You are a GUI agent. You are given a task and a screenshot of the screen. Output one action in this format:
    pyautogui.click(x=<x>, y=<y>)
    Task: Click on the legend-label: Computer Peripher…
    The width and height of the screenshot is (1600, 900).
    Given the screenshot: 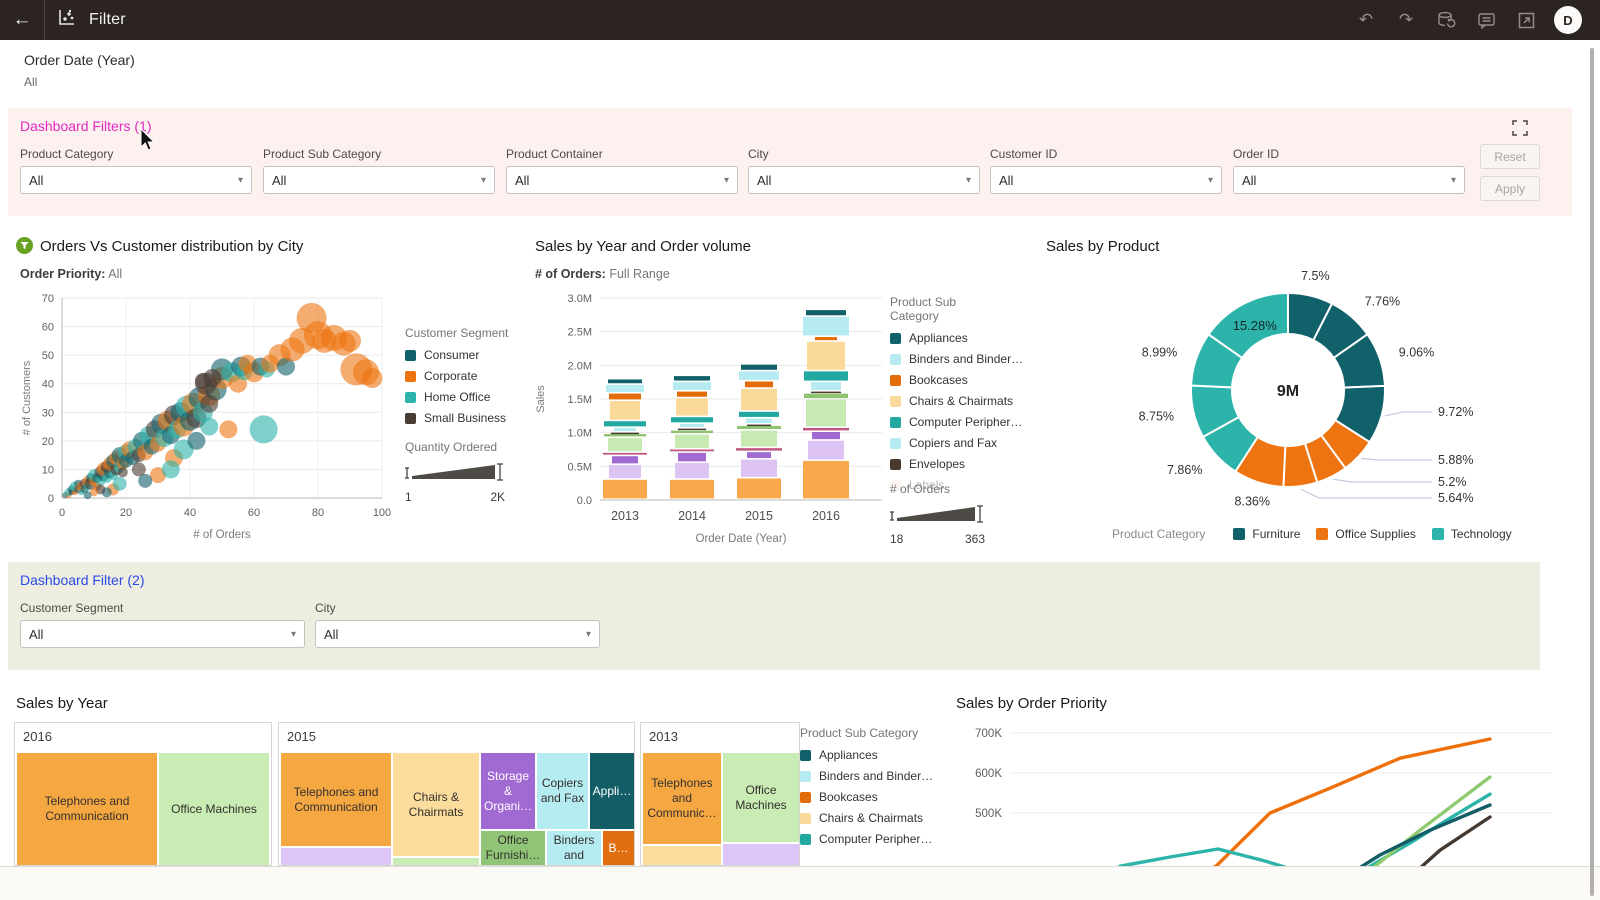 What is the action you would take?
    pyautogui.click(x=966, y=422)
    